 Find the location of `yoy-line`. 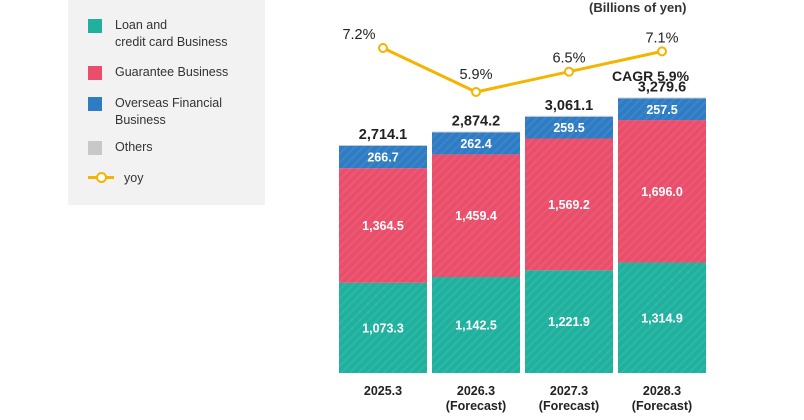

yoy-line is located at coordinates (522, 70).